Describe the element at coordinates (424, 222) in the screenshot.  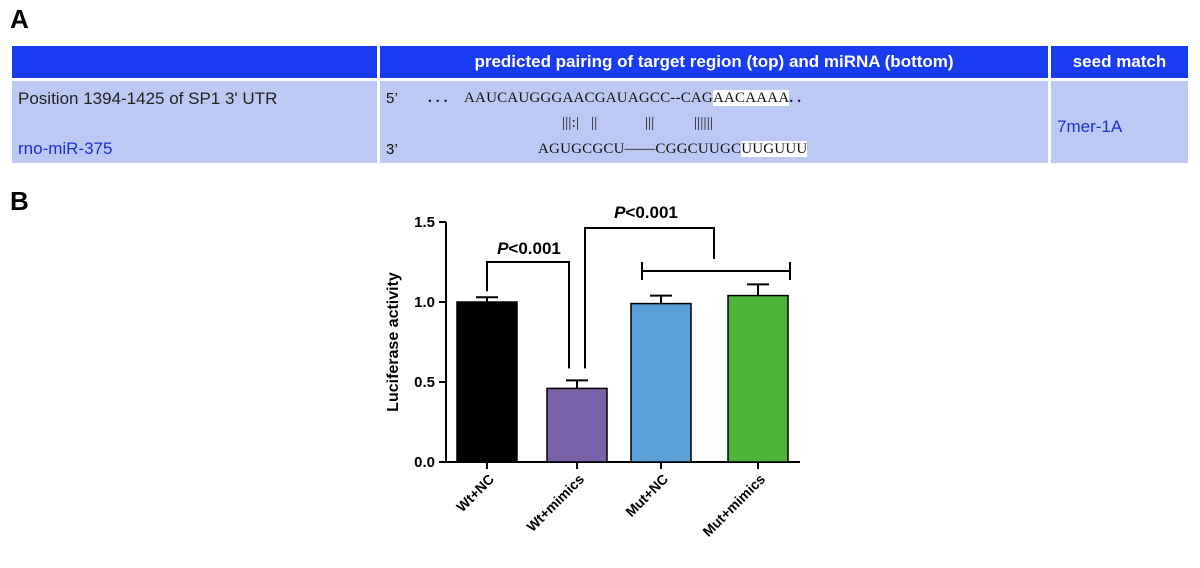
I see `y-tick-label: 1.5` at that location.